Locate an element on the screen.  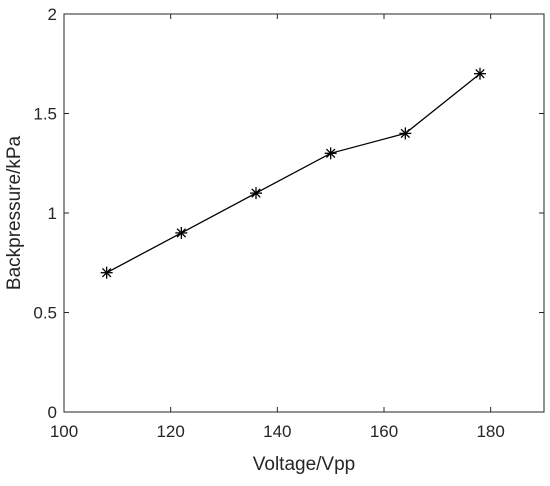
y-tick-label: 1 is located at coordinates (52, 213).